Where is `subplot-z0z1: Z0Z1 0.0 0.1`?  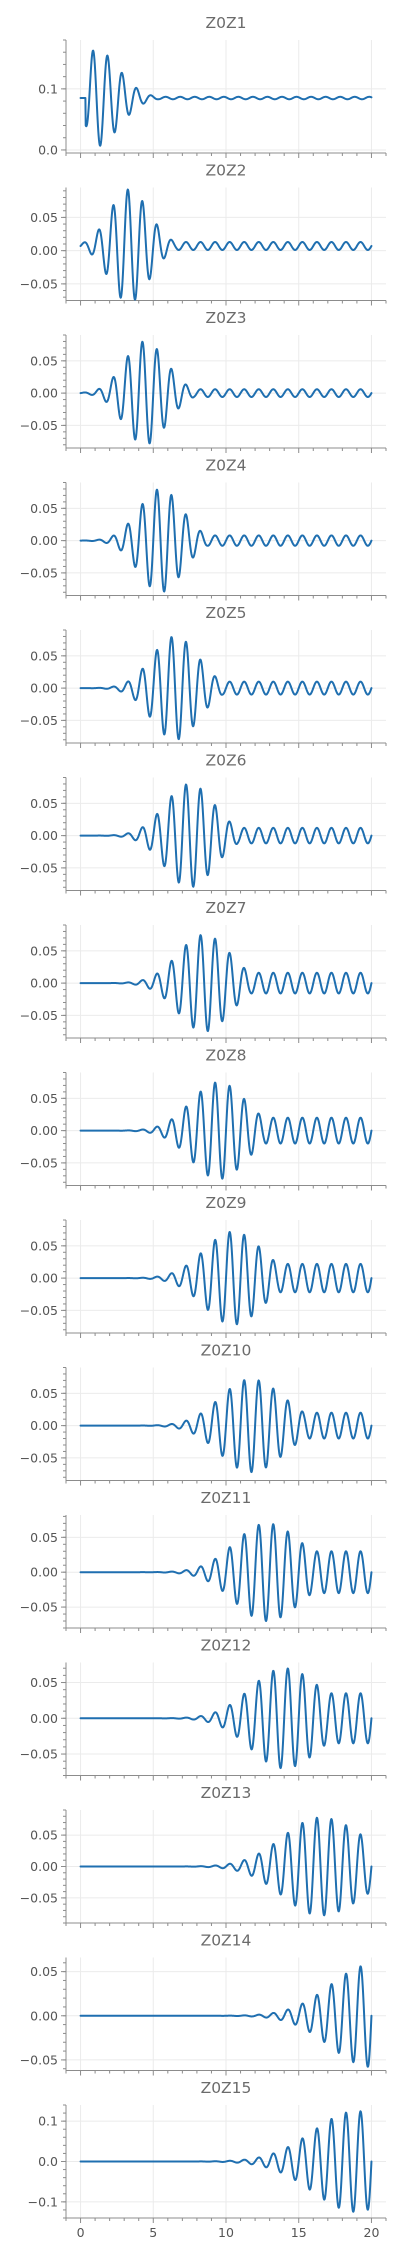 subplot-z0z1: Z0Z1 0.0 0.1 is located at coordinates (212, 86).